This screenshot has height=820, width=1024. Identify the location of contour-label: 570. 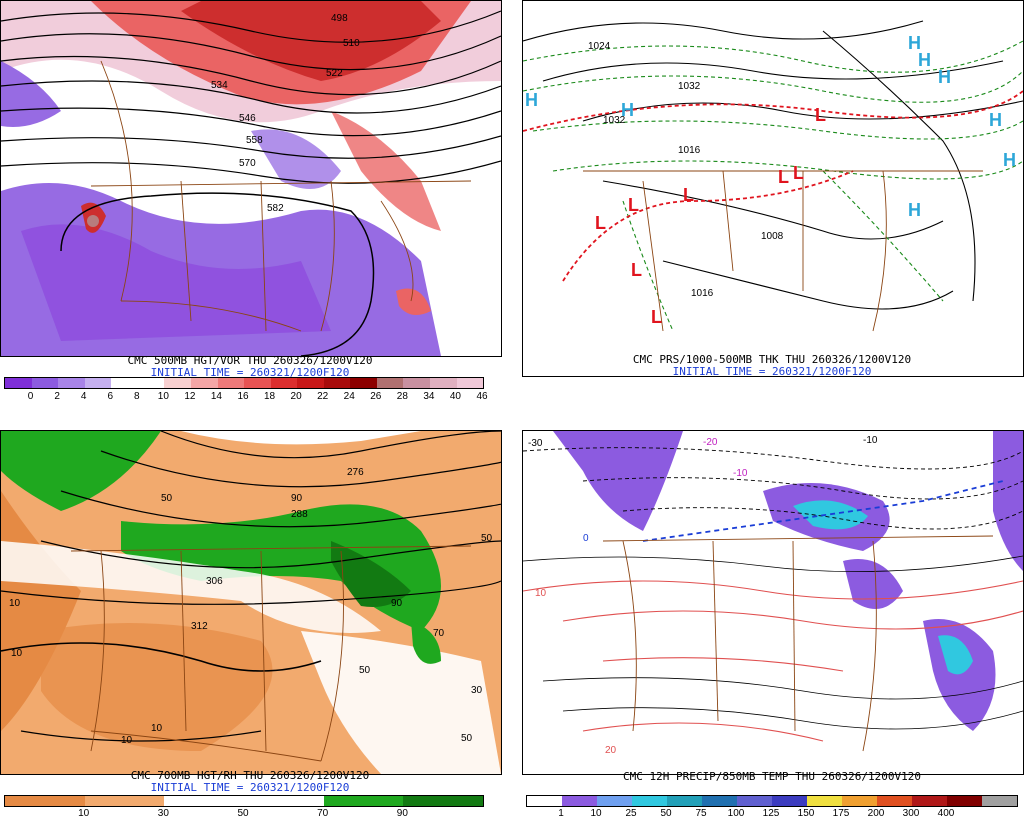
(247, 163).